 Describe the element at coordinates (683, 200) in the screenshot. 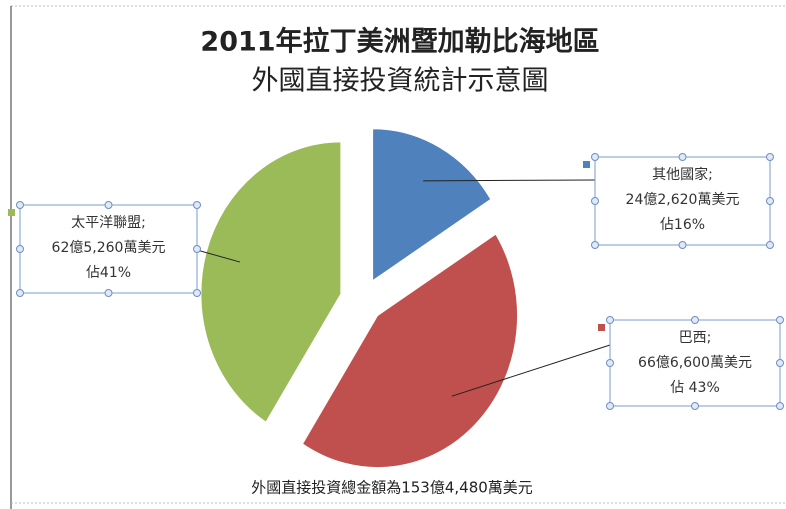

I see `amount-label: 24億2,620萬美元` at that location.